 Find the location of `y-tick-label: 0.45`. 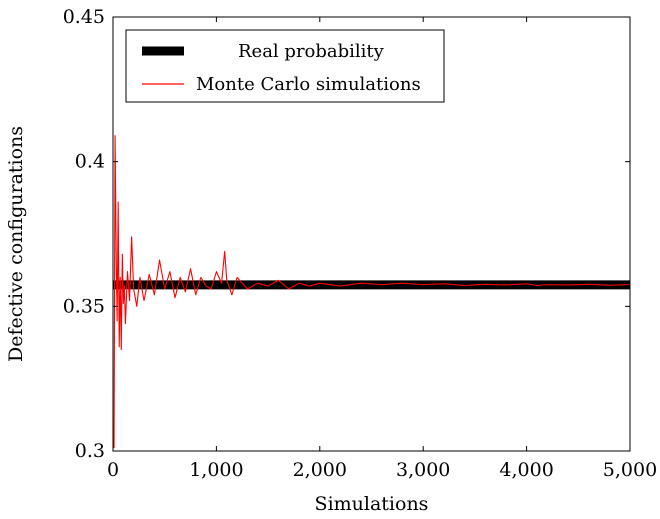

y-tick-label: 0.45 is located at coordinates (84, 17).